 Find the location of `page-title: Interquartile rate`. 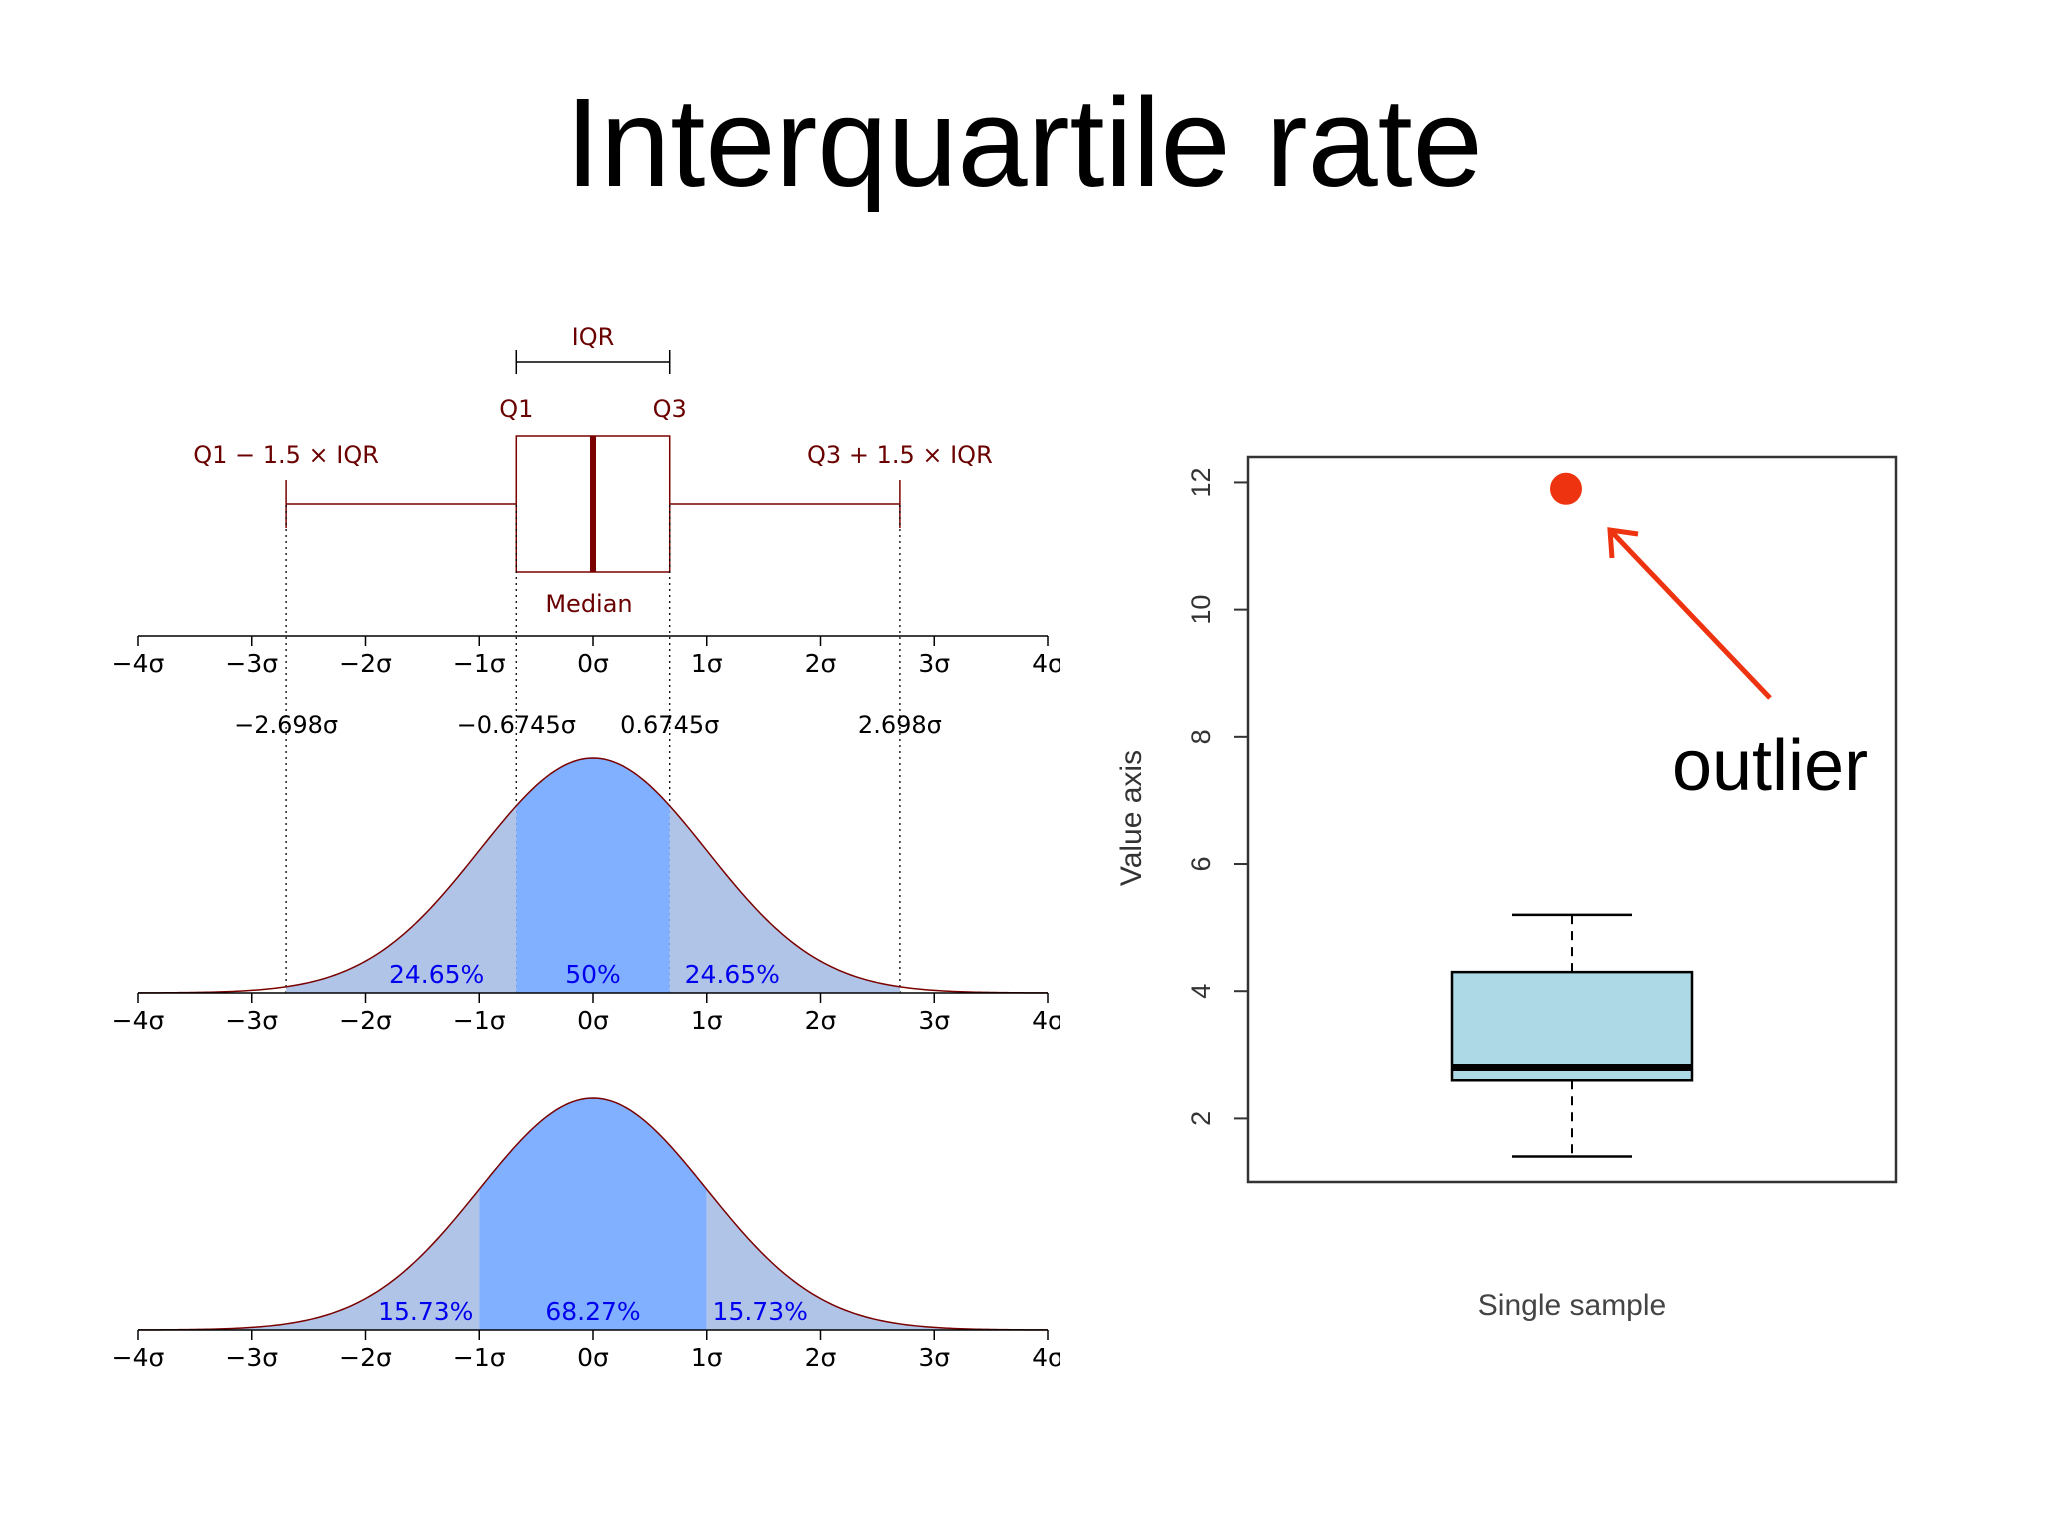

page-title: Interquartile rate is located at coordinates (1024, 142).